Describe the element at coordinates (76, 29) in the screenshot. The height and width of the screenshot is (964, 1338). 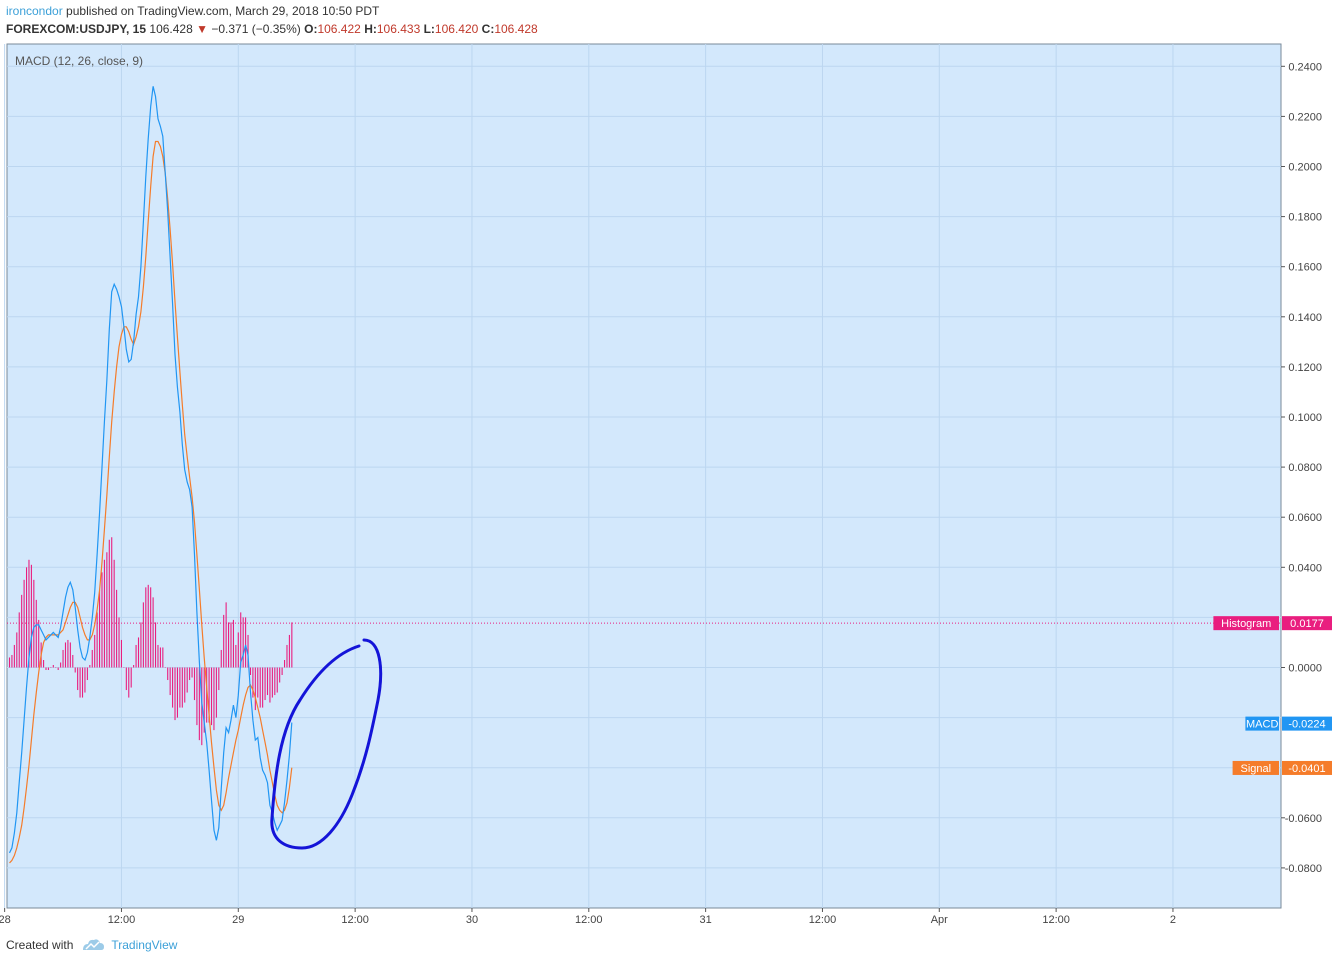
I see `symbol-name: FOREXCOM:USDJPY, 15` at that location.